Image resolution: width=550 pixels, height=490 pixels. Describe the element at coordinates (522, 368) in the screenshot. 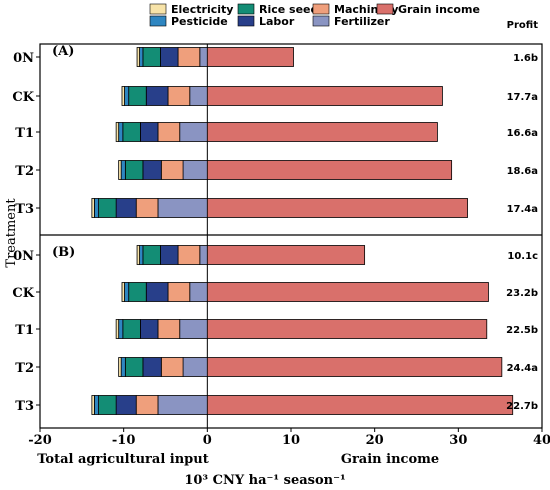

I see `profit-label: 24.4a` at that location.